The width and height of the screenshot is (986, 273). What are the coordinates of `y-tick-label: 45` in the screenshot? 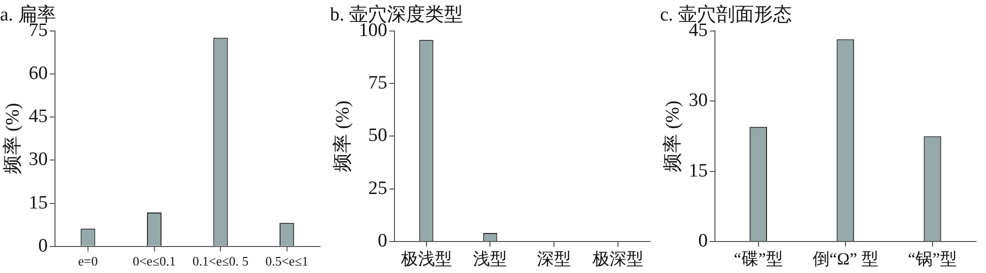 It's located at (38, 117).